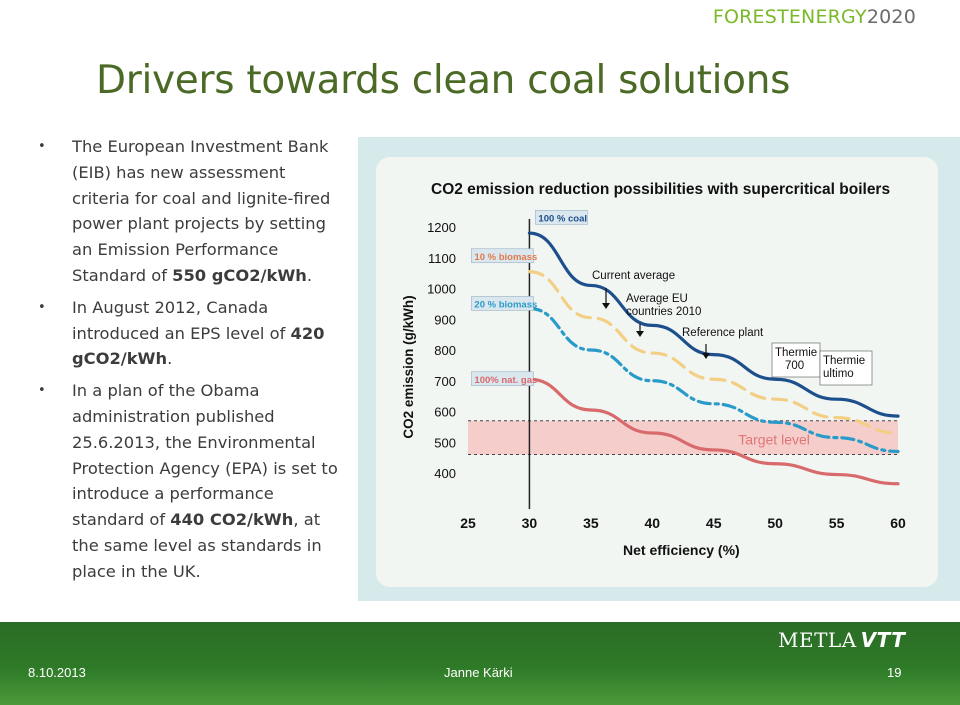 The height and width of the screenshot is (705, 960). What do you see at coordinates (198, 346) in the screenshot?
I see `bullet-bold: 420 gCO2/kWh` at bounding box center [198, 346].